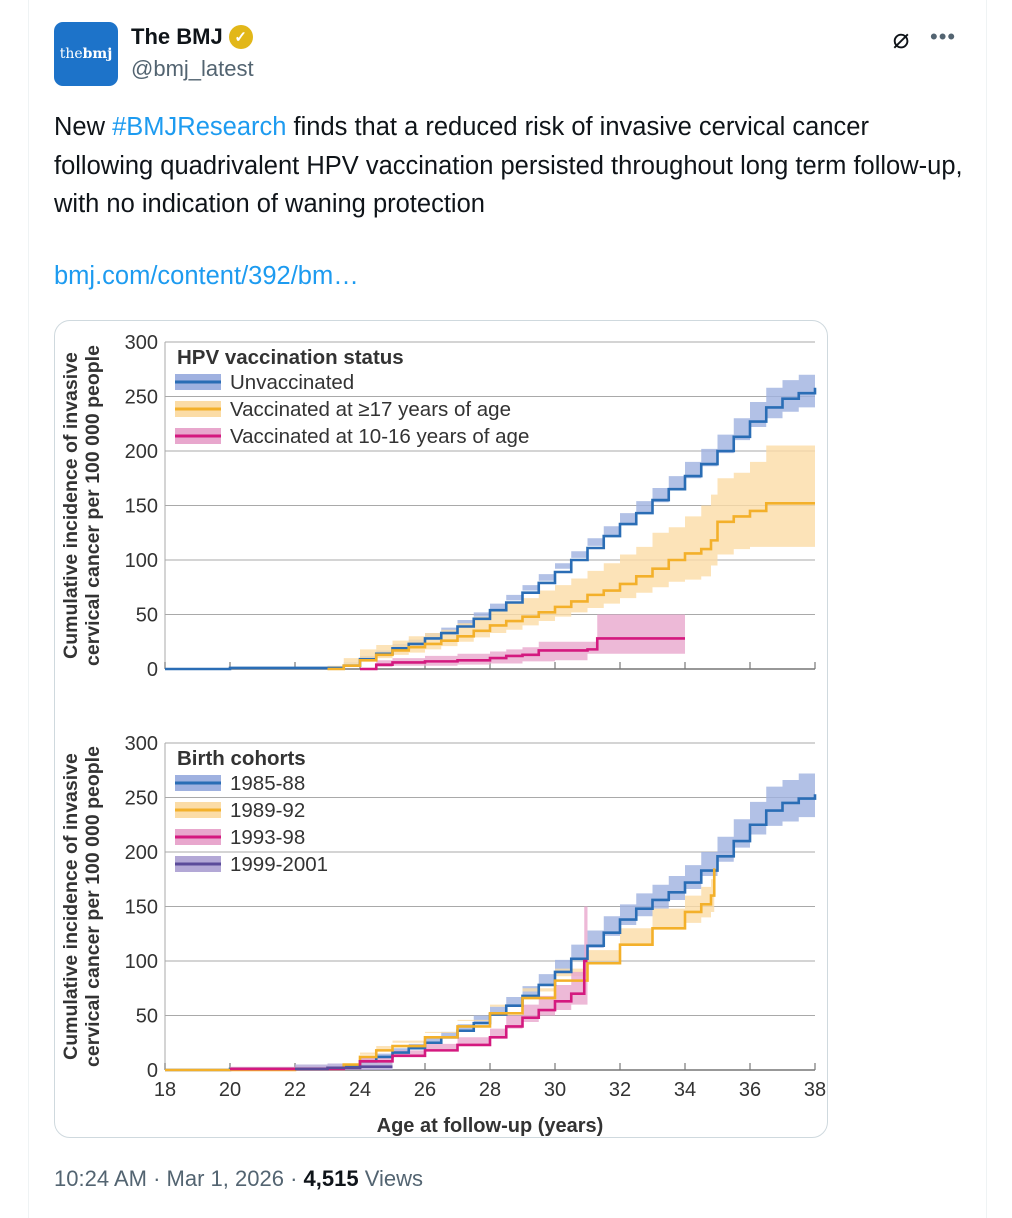 The height and width of the screenshot is (1218, 1012). Describe the element at coordinates (360, 1090) in the screenshot. I see `x-tick-label: 24` at that location.